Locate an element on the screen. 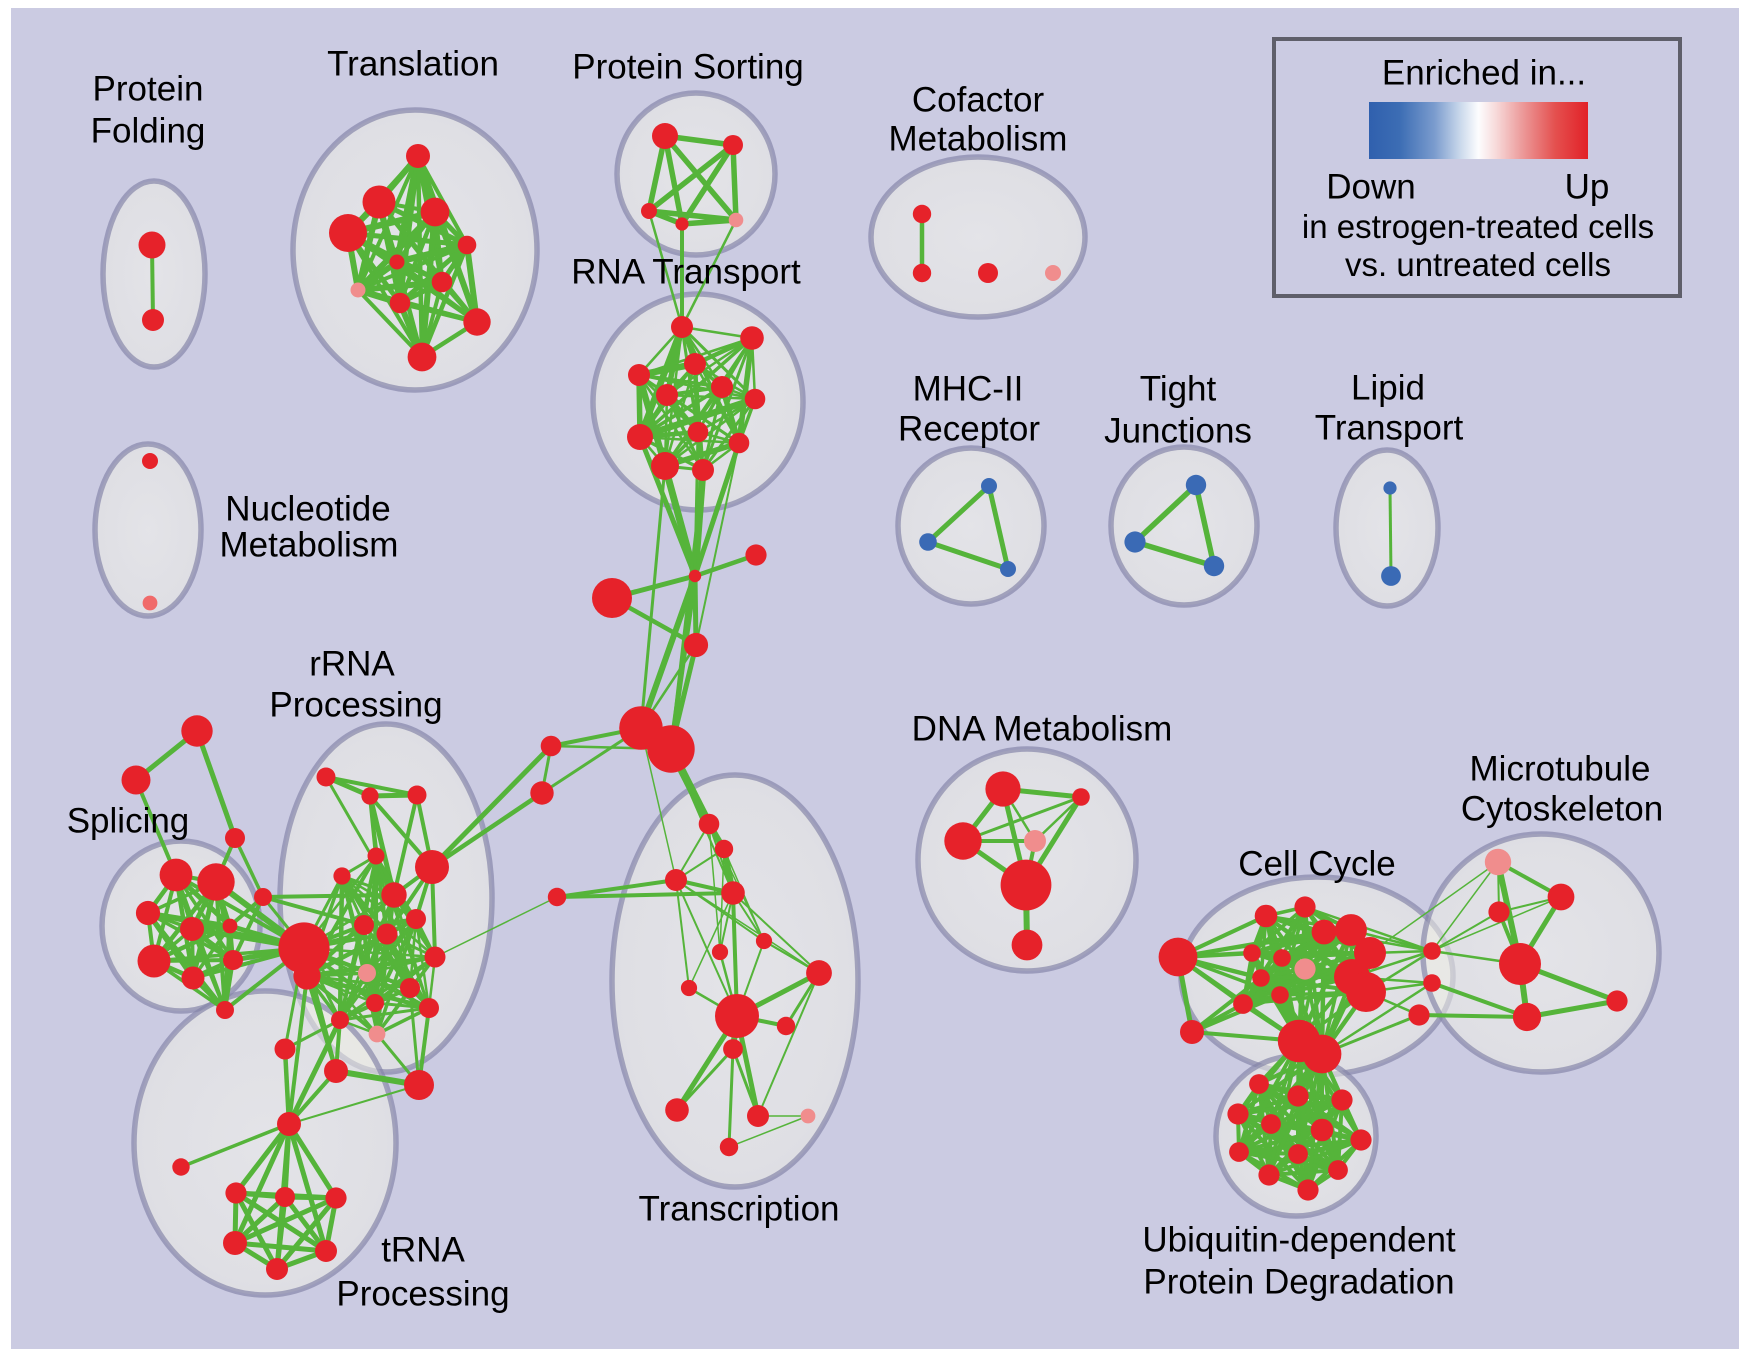 The height and width of the screenshot is (1365, 1750). svg-text: Protein is located at coordinates (148, 89).